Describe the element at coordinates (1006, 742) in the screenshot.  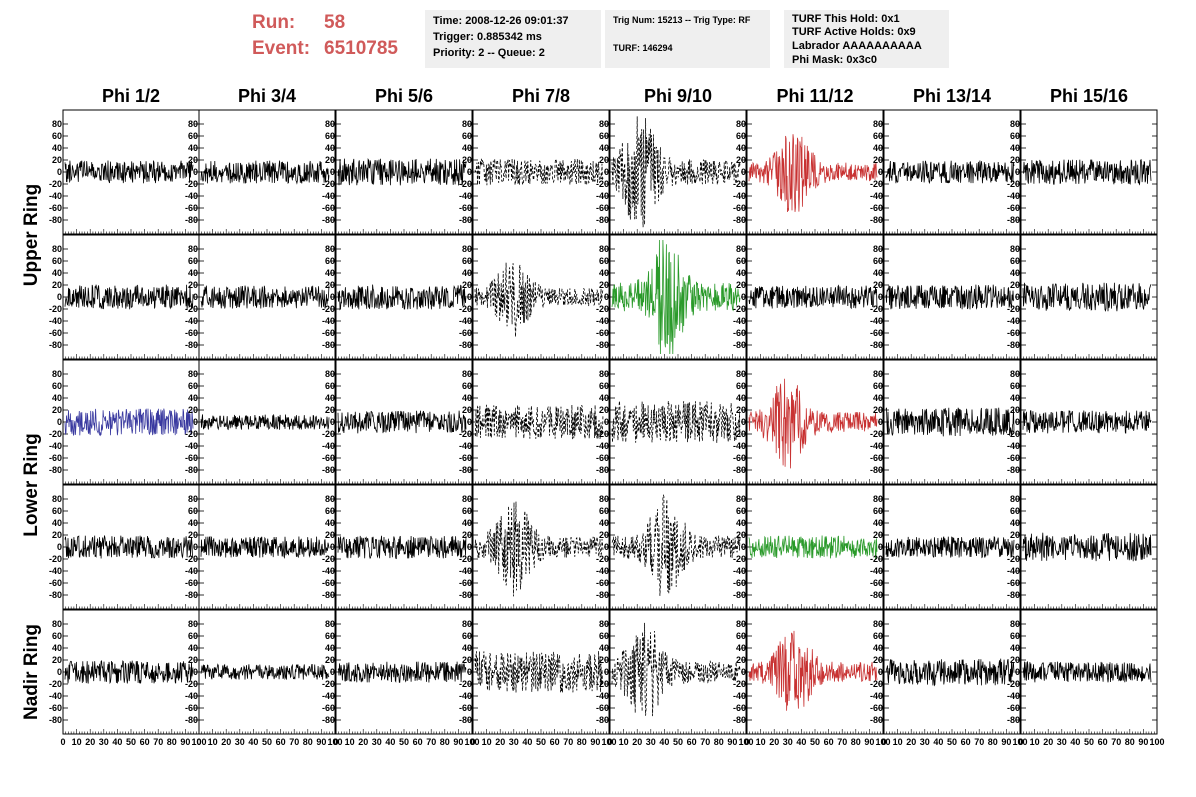
I see `x-tick-label: 90` at that location.